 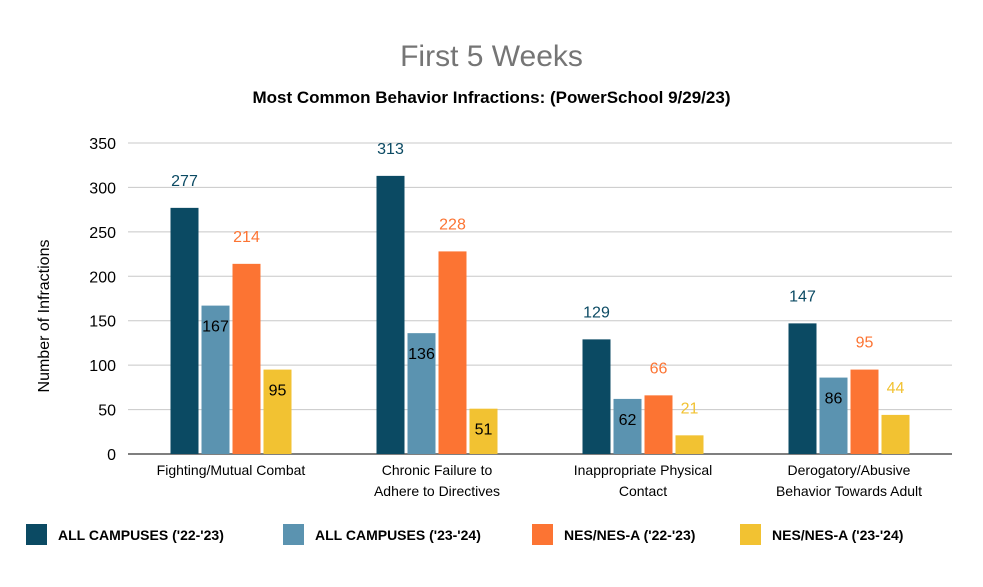 What do you see at coordinates (437, 491) in the screenshot?
I see `x-category-label: Adhere to Directives` at bounding box center [437, 491].